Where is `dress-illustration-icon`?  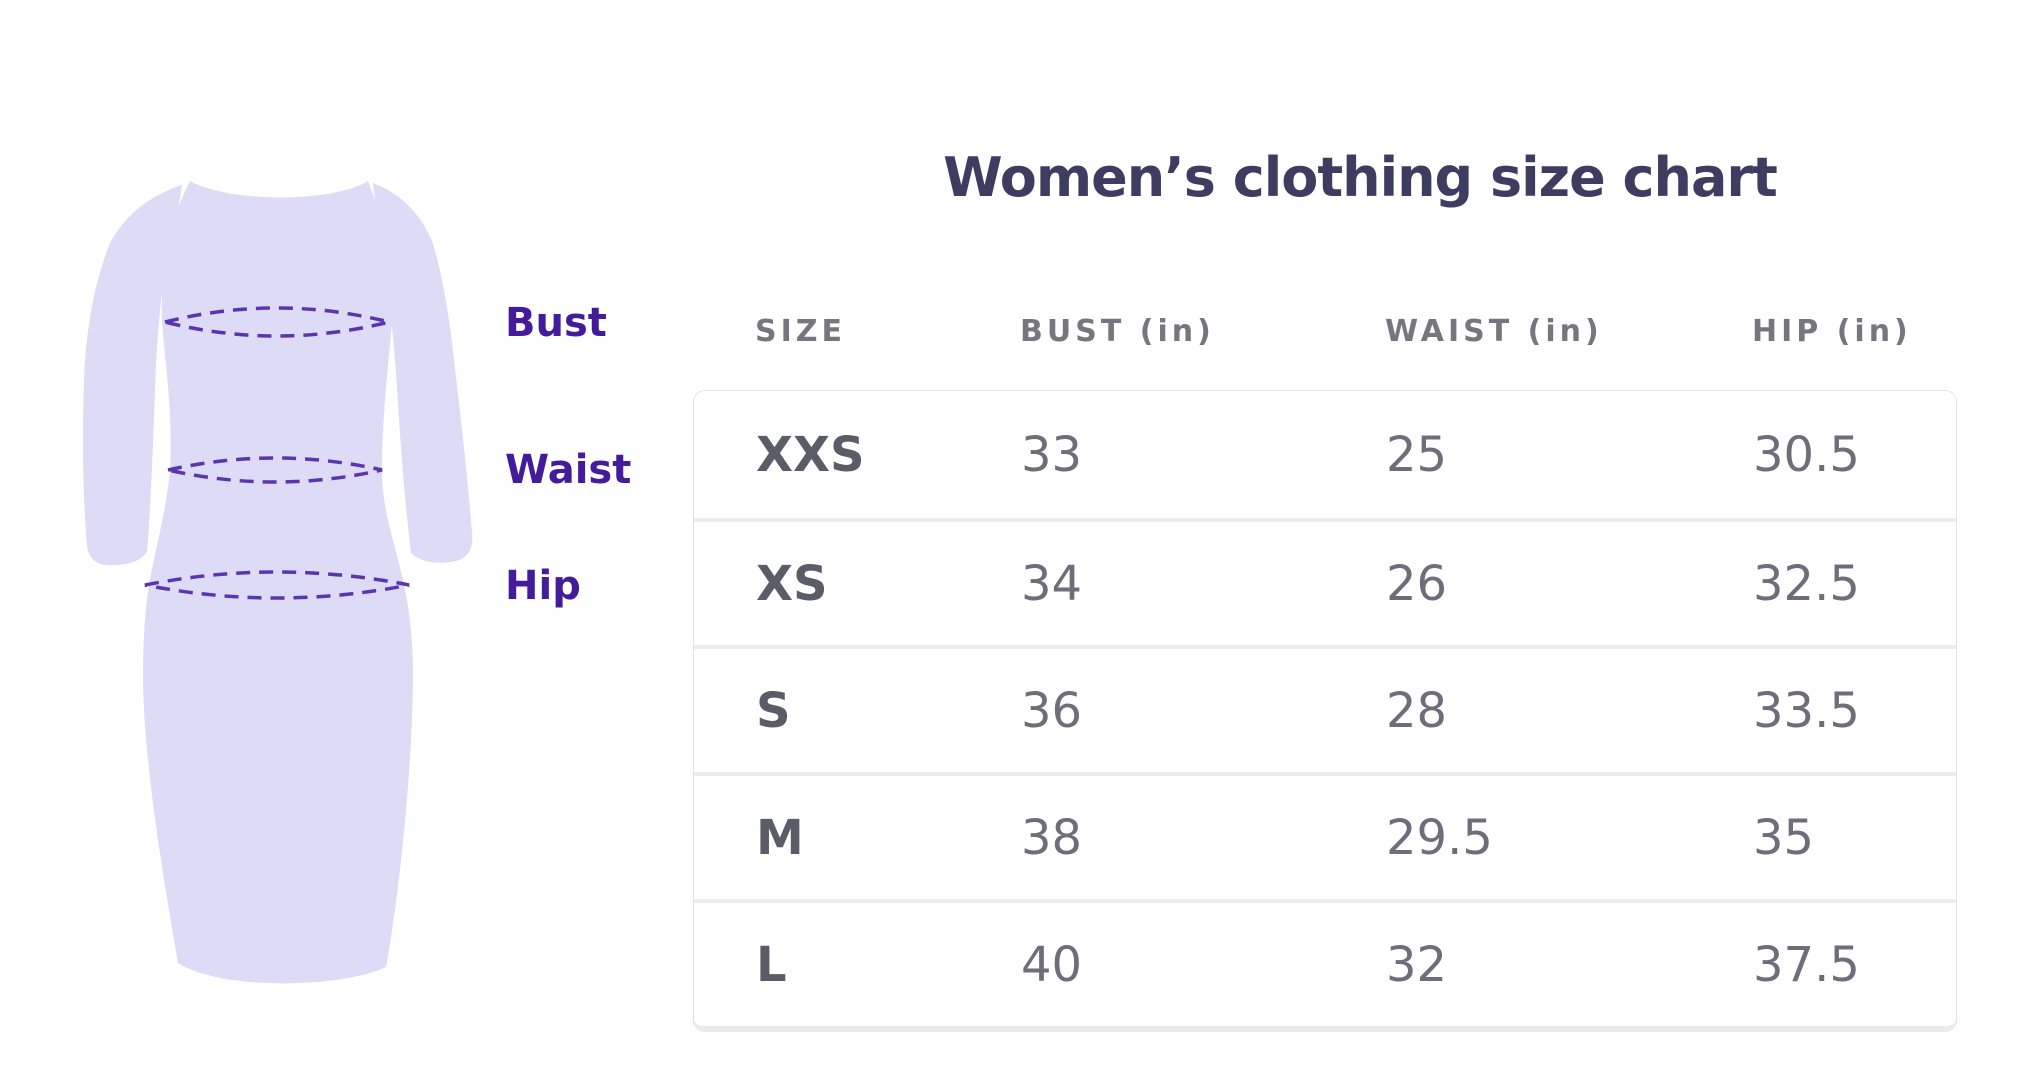 dress-illustration-icon is located at coordinates (278, 582).